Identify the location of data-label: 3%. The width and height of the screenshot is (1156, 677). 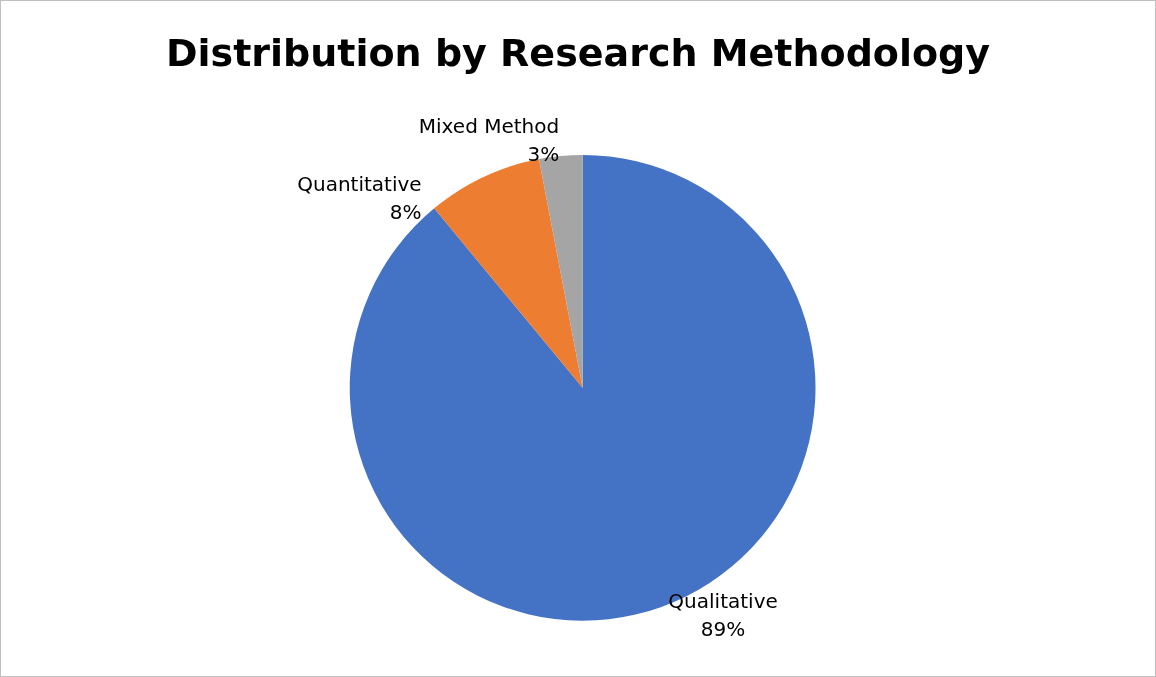
(543, 154).